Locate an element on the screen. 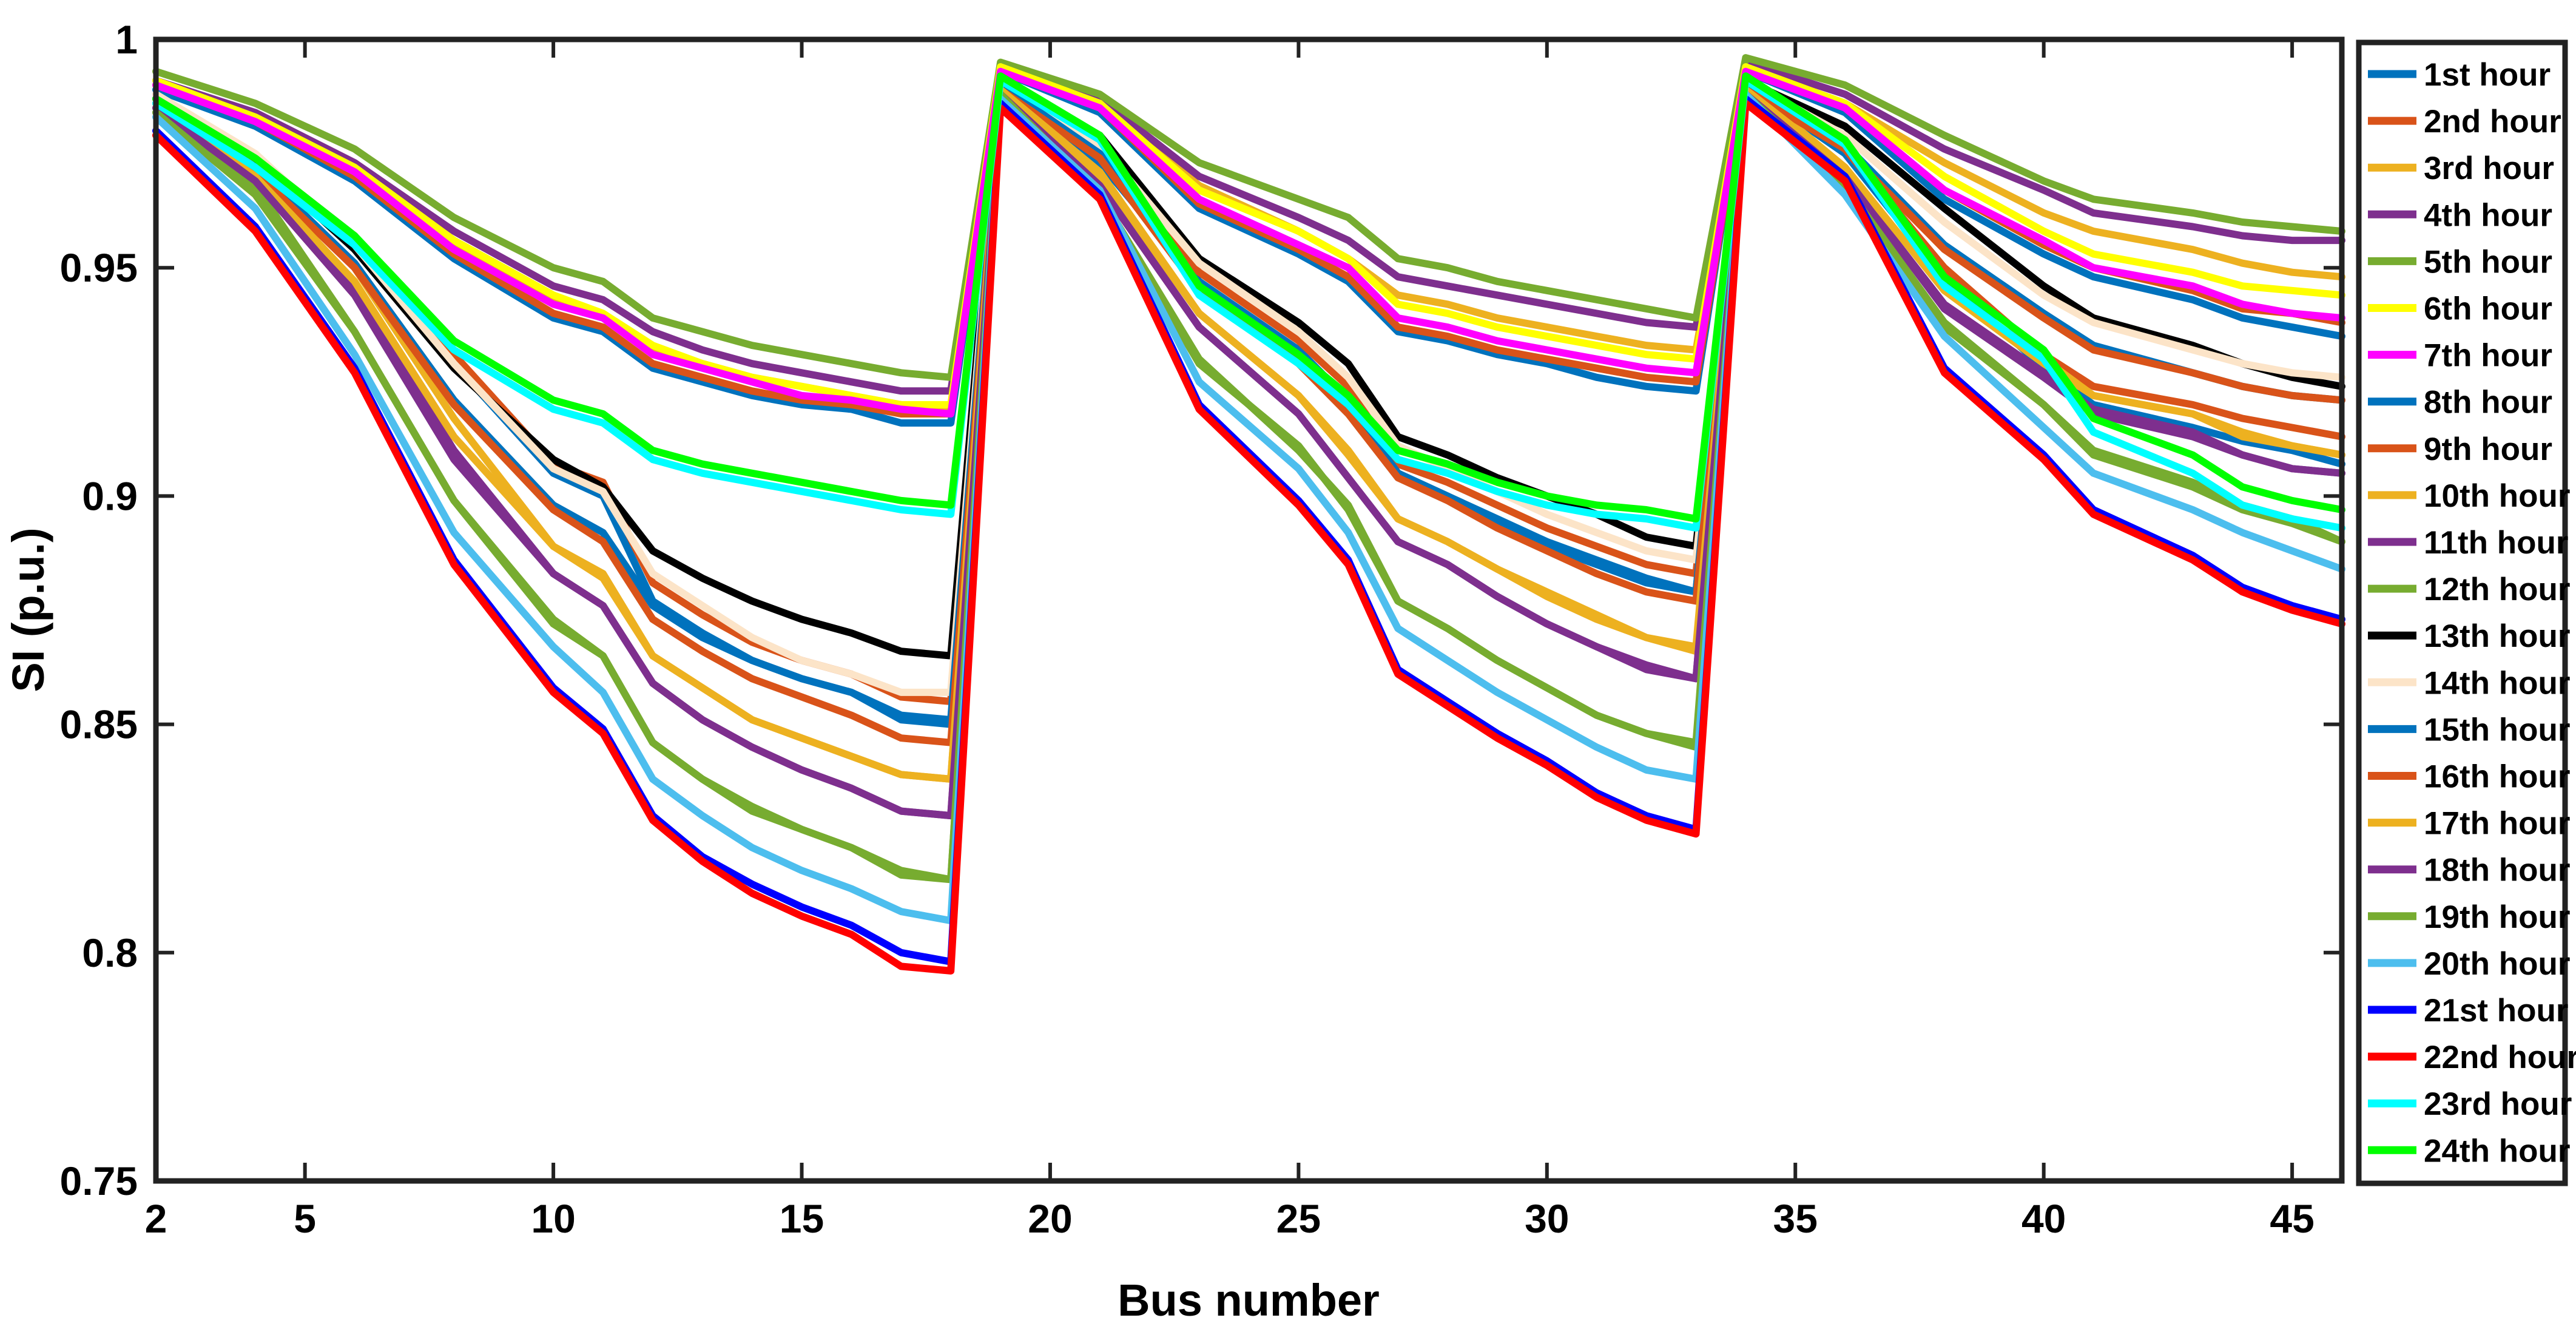  legend-item: 2nd hour is located at coordinates (2465, 122).